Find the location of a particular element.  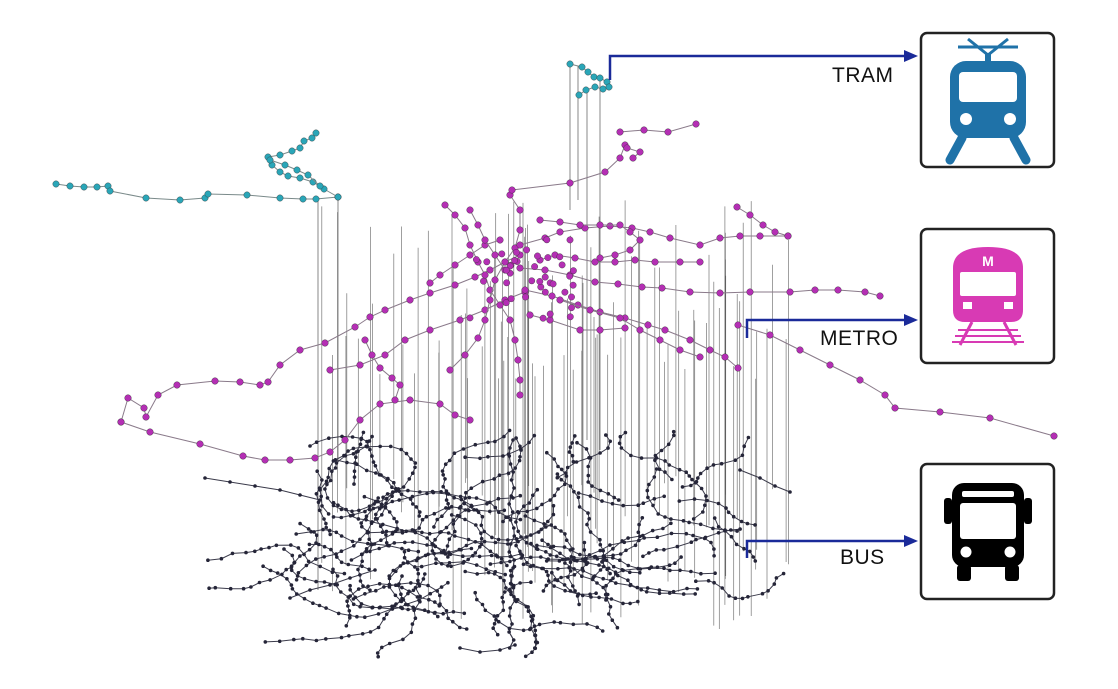

metro-arrowhead is located at coordinates (911, 320).